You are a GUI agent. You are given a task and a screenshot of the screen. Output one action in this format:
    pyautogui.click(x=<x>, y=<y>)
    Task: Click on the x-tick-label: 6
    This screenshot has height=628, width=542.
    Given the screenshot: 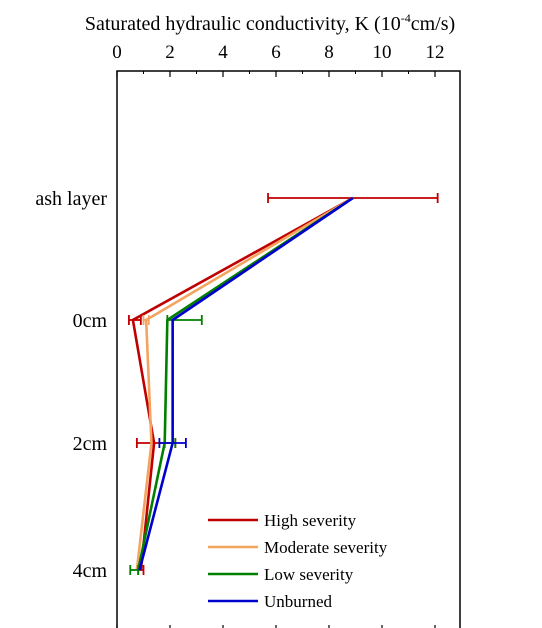 What is the action you would take?
    pyautogui.click(x=276, y=52)
    